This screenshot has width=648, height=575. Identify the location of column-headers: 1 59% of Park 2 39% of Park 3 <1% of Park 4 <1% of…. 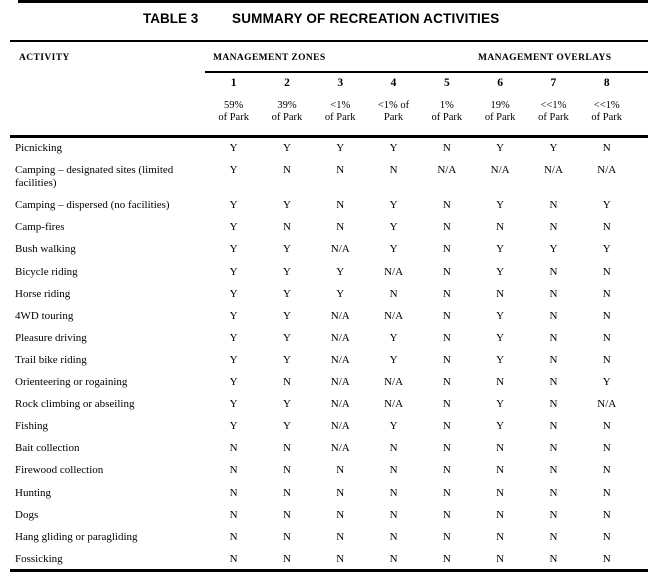
(420, 100).